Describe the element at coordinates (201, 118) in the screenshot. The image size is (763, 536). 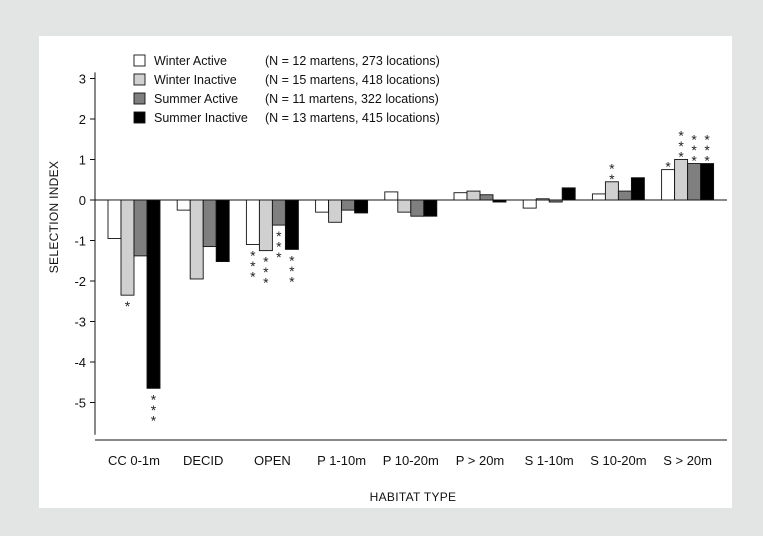
I see `legend-label: Summer Inactive` at that location.